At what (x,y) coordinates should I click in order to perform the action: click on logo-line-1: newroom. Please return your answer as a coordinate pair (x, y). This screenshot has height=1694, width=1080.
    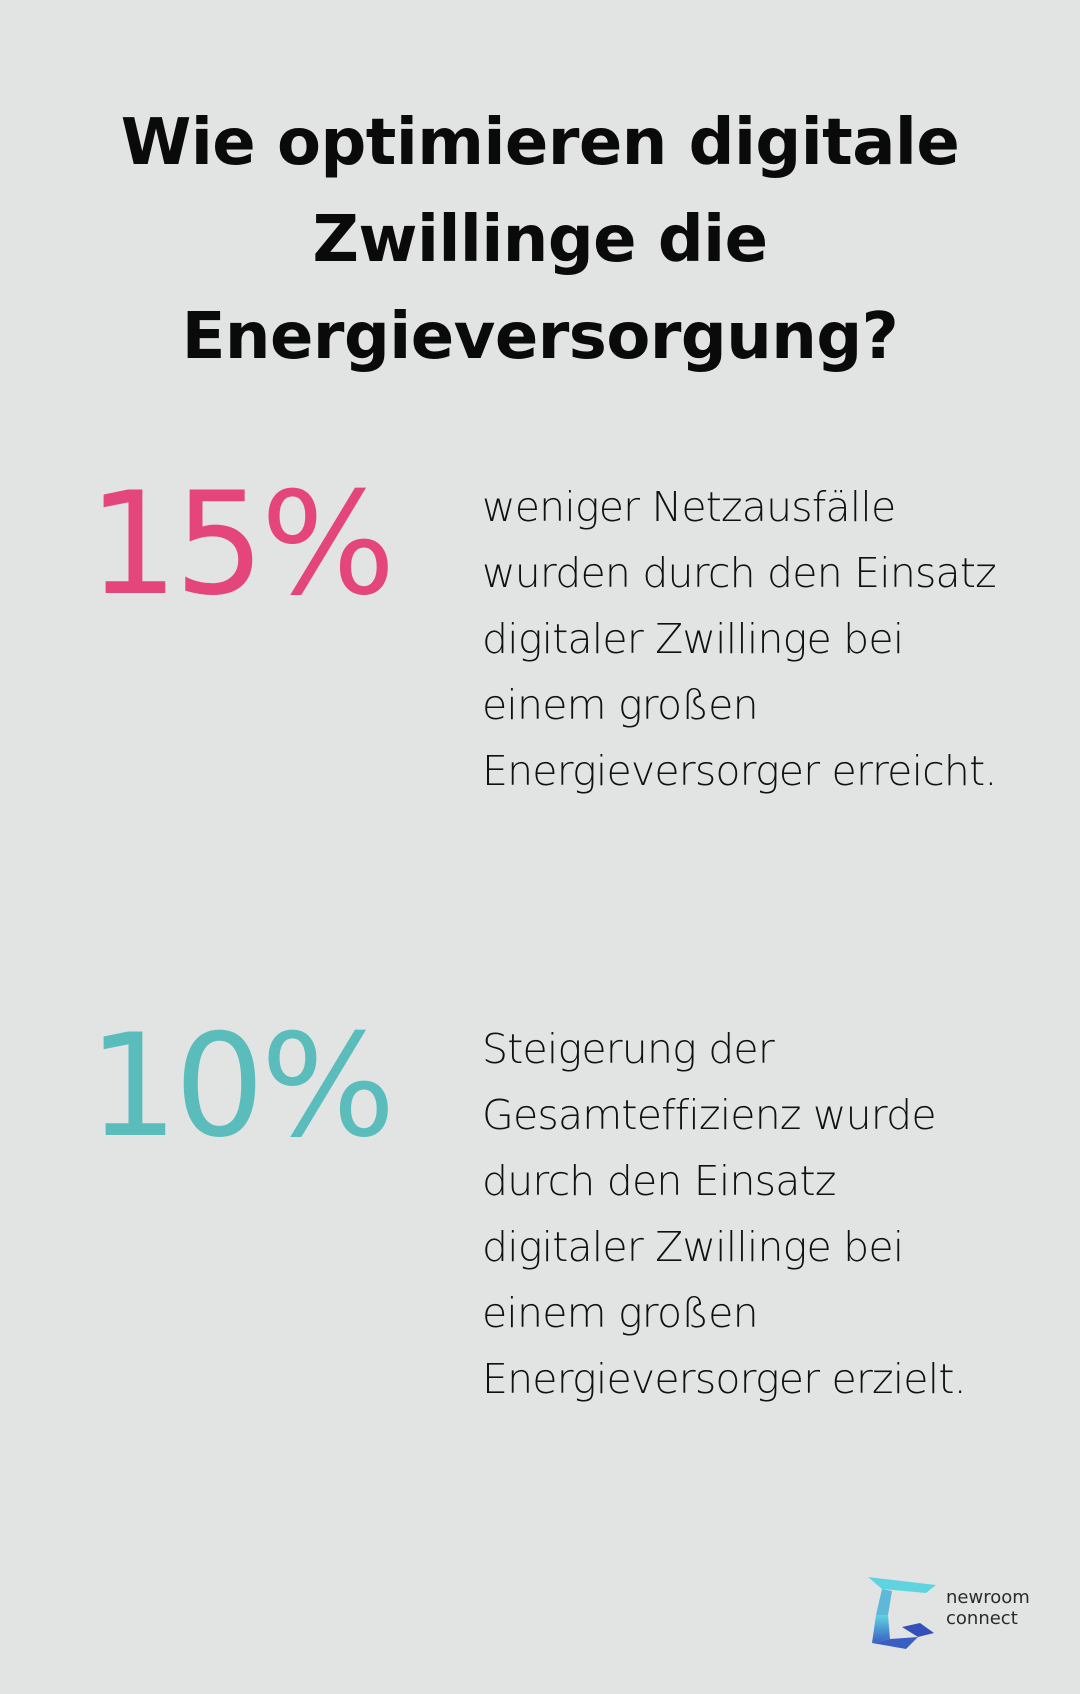
    Looking at the image, I should click on (988, 1597).